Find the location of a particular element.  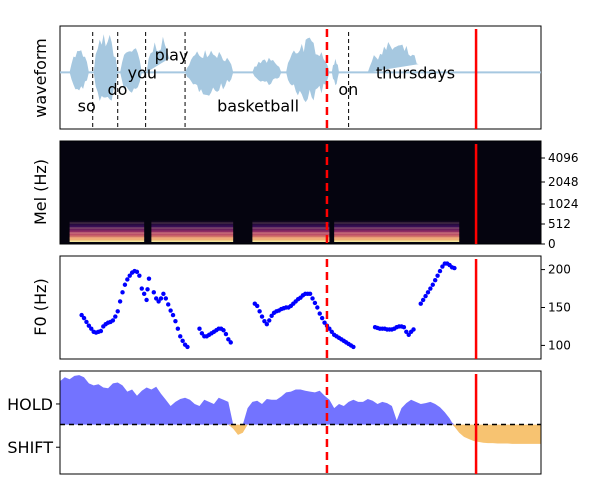

word-label: play is located at coordinates (172, 55).